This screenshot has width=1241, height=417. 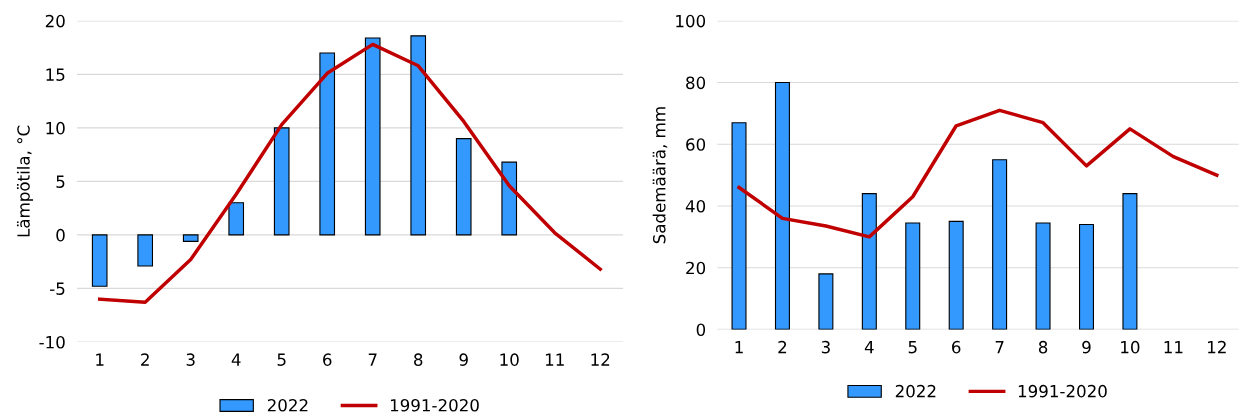 I want to click on y-tick-label: 100, so click(x=691, y=21).